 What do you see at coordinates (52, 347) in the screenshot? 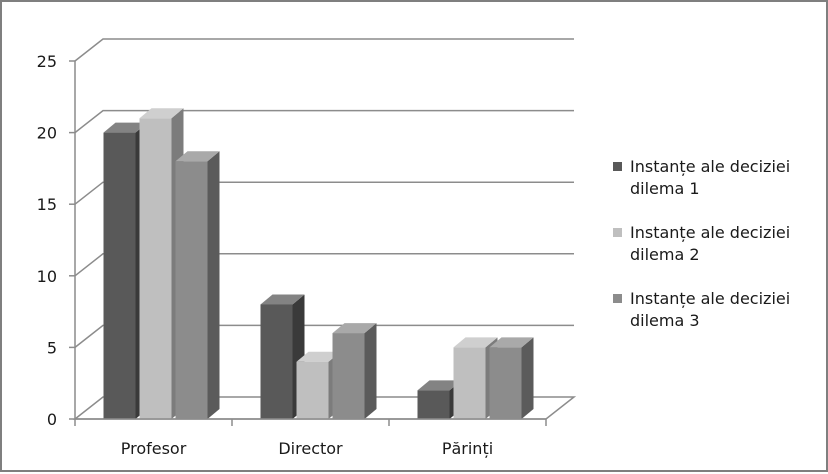
I see `y-tick-label: 5` at bounding box center [52, 347].